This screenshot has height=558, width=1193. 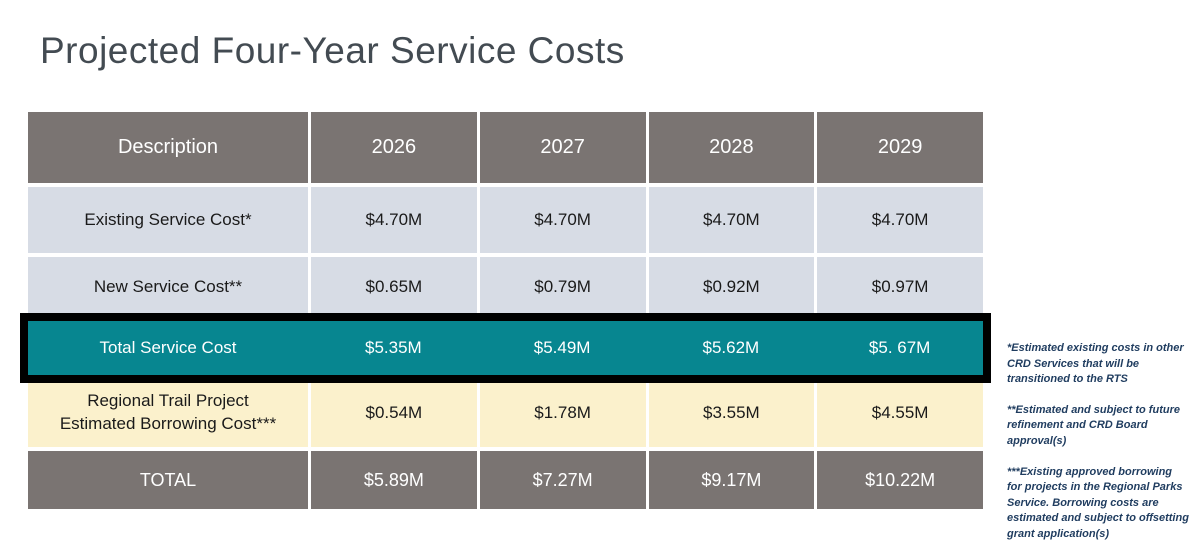 What do you see at coordinates (394, 413) in the screenshot?
I see `cell-value: $0.54M` at bounding box center [394, 413].